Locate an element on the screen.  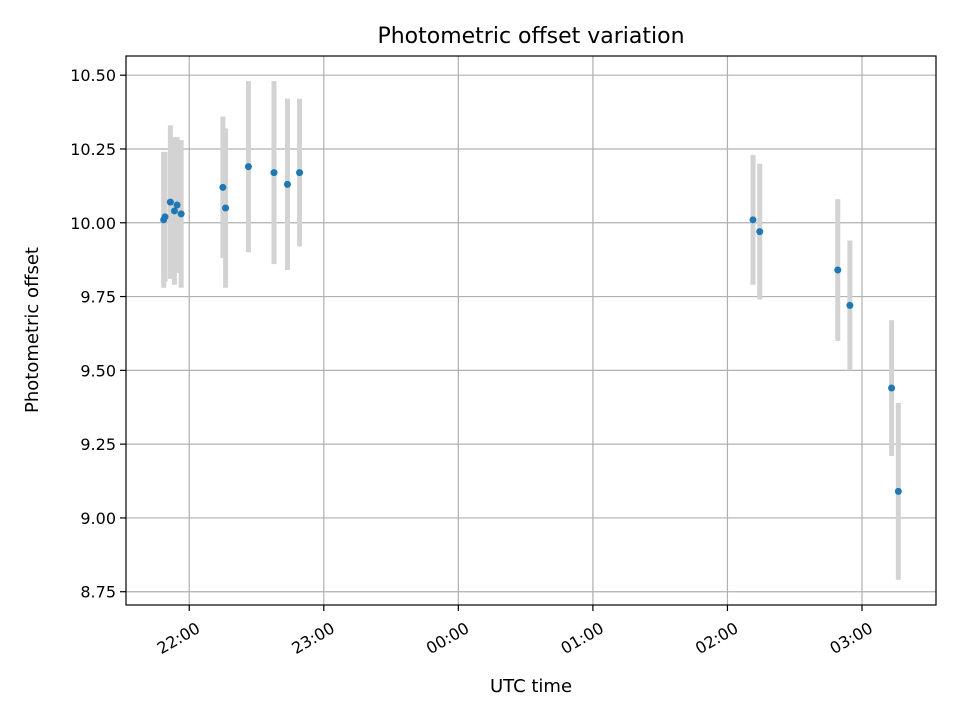
y-tick-label: 9.75 is located at coordinates (98, 297).